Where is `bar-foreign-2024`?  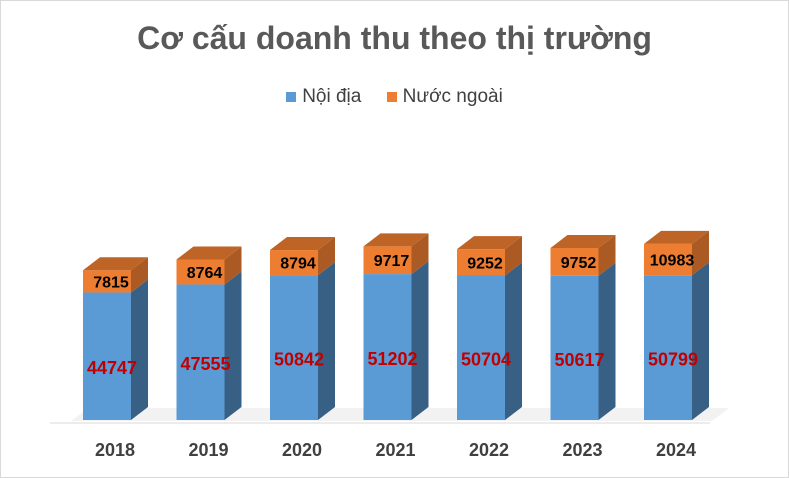
bar-foreign-2024 is located at coordinates (668, 259).